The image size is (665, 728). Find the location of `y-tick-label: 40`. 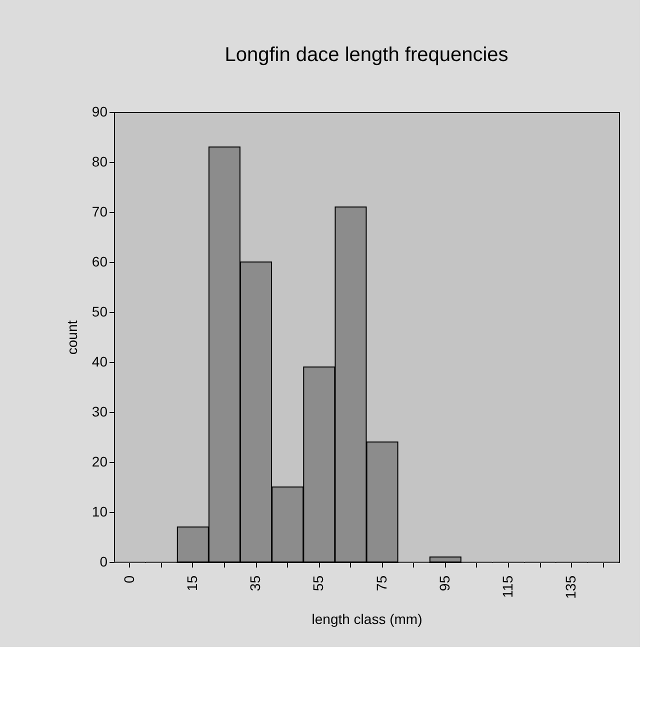

y-tick-label: 40 is located at coordinates (100, 362).